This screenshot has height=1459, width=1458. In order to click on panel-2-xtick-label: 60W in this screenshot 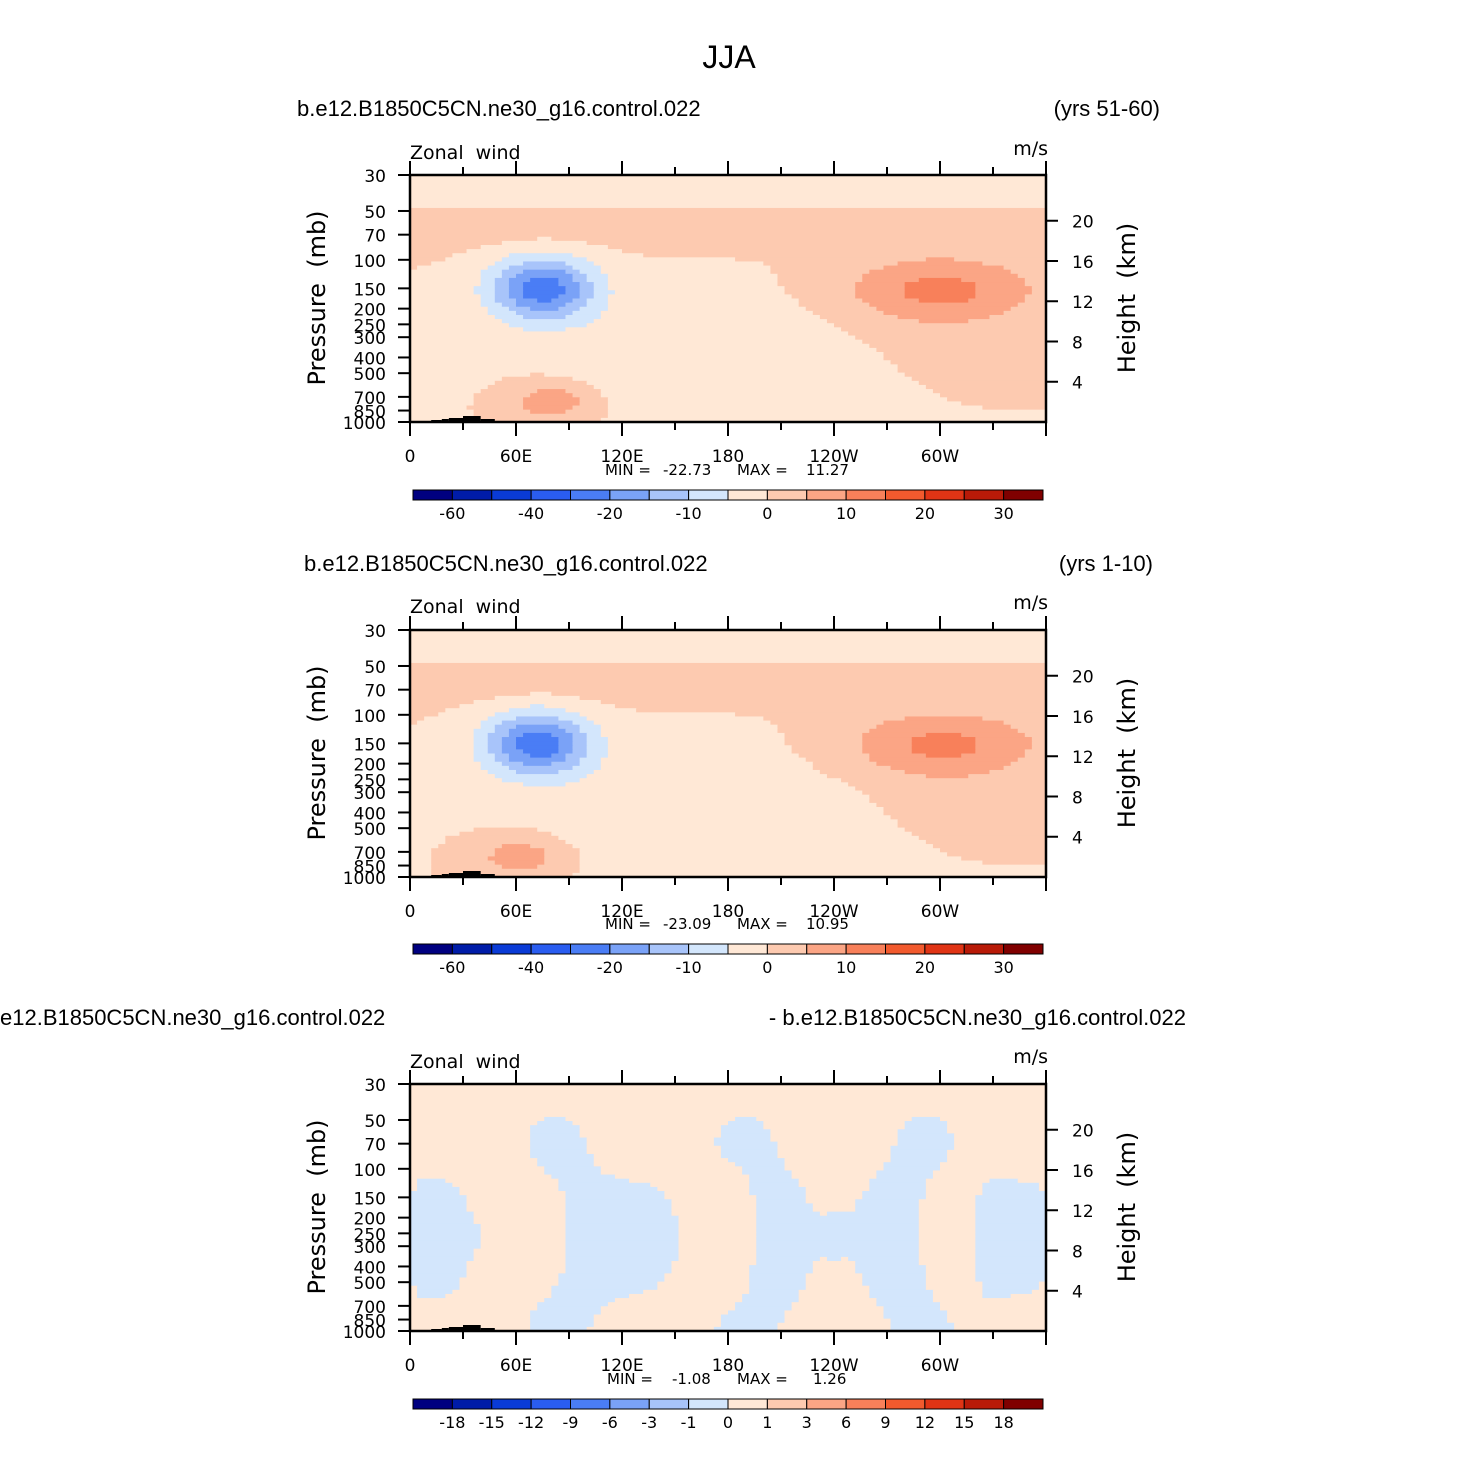, I will do `click(940, 912)`.